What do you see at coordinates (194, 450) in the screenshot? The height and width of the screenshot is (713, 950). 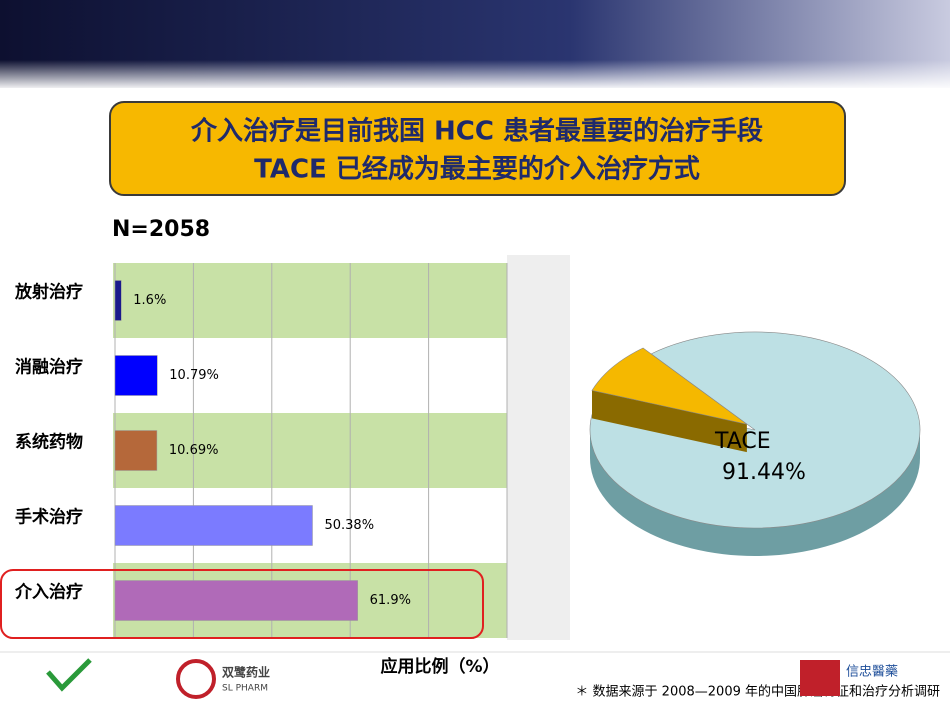 I see `value-label: 10.69%` at bounding box center [194, 450].